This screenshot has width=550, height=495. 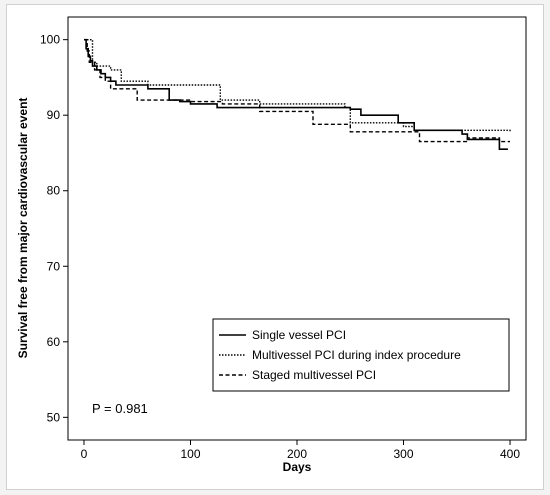 What do you see at coordinates (50, 40) in the screenshot?
I see `y-tick-label: 100` at bounding box center [50, 40].